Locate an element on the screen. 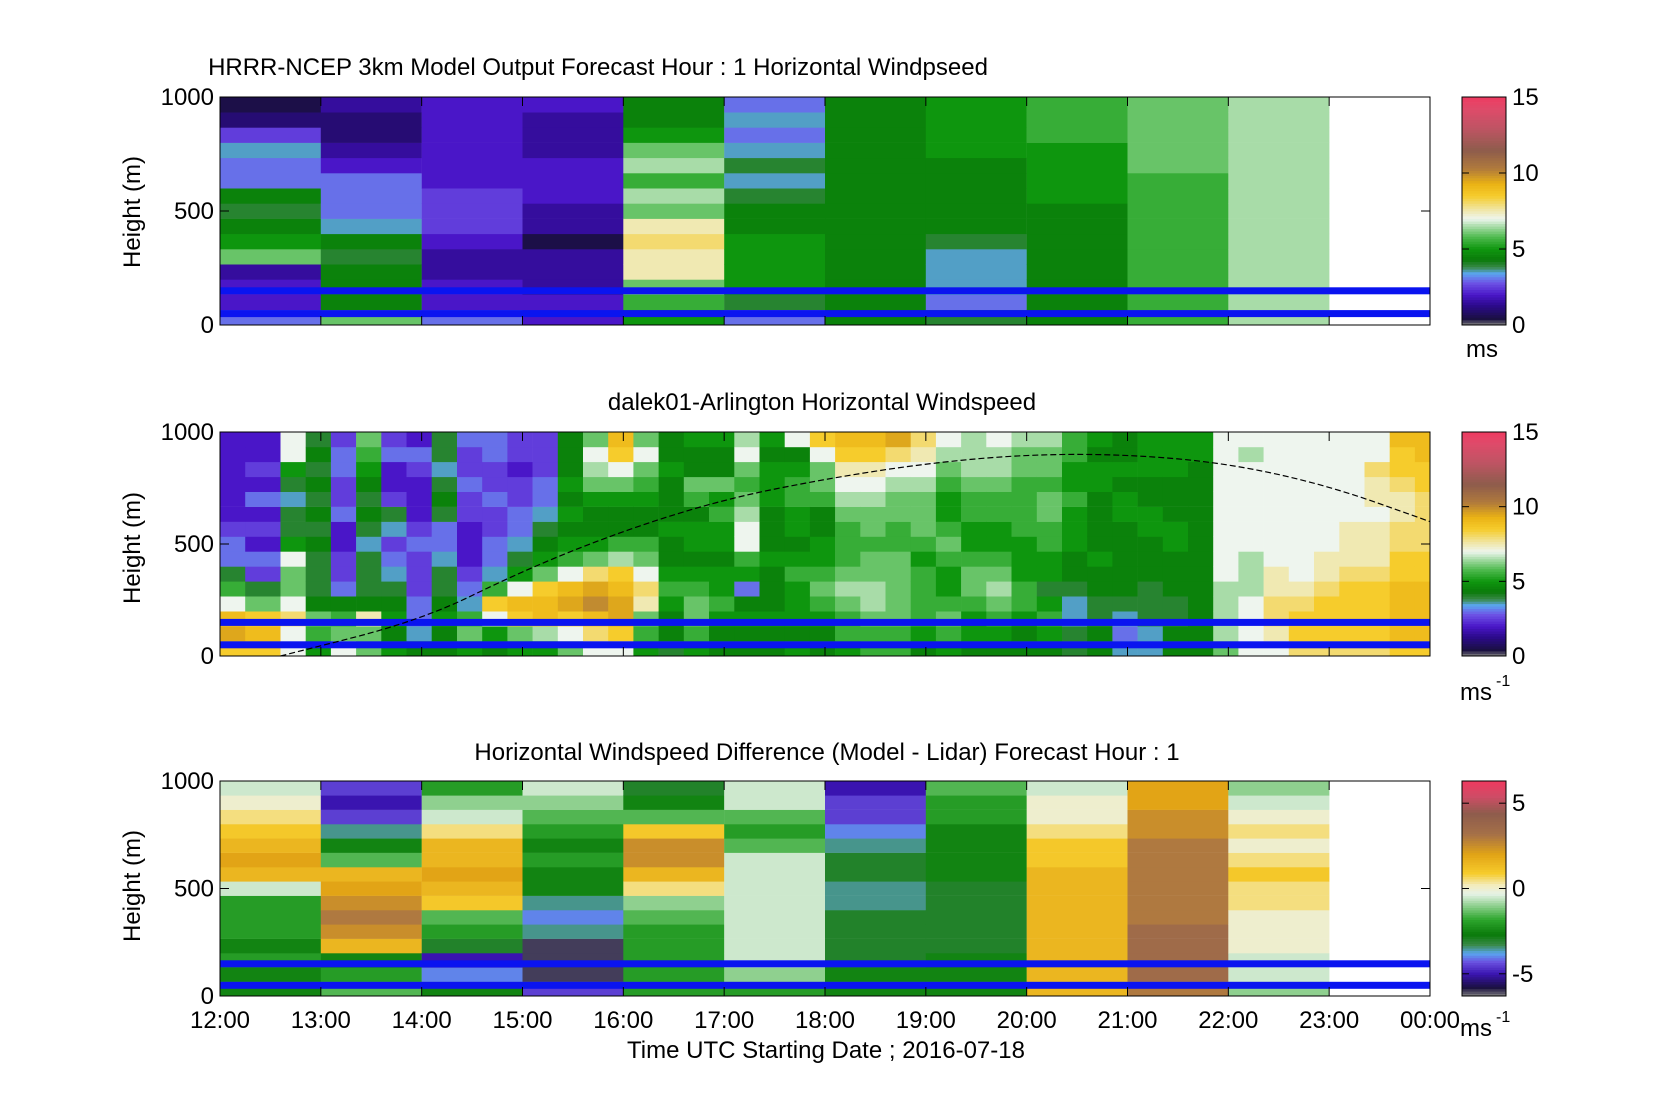 This screenshot has width=1680, height=1102. height-markers is located at coordinates (825, 974).